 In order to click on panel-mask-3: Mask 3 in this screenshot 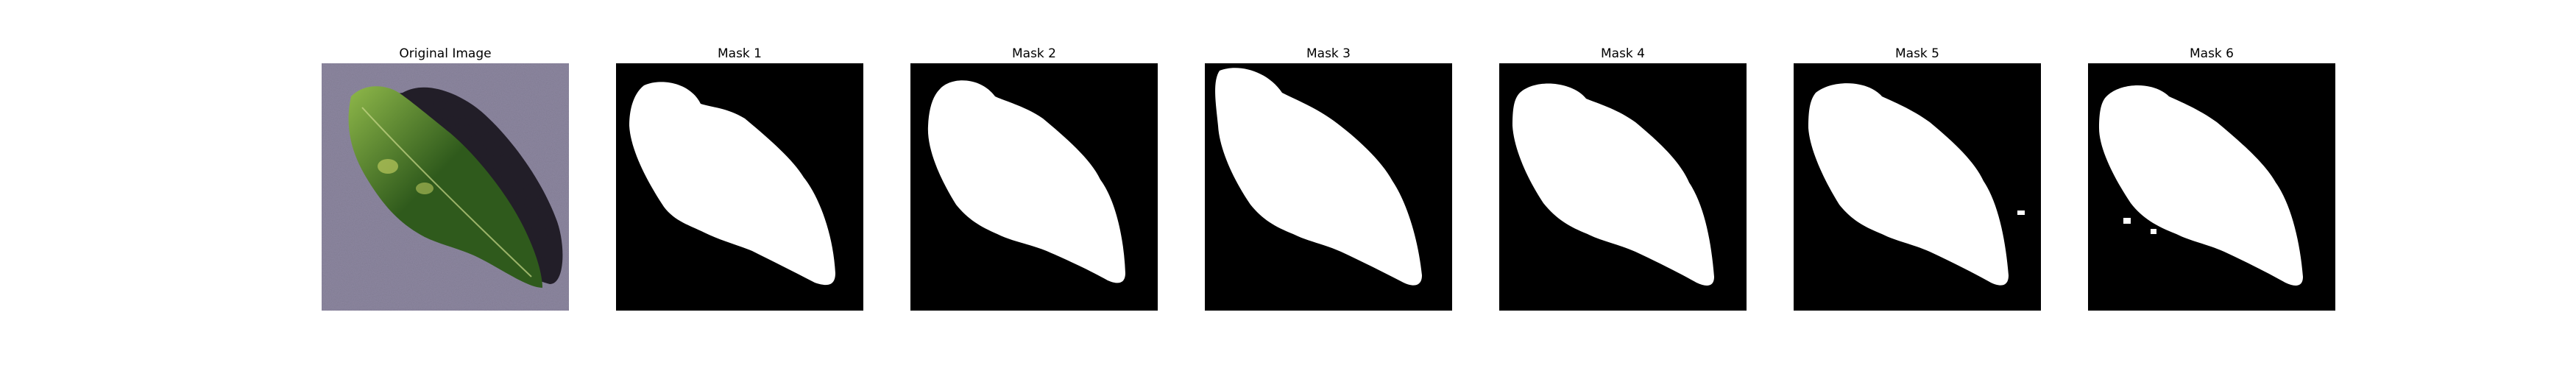, I will do `click(1328, 178)`.